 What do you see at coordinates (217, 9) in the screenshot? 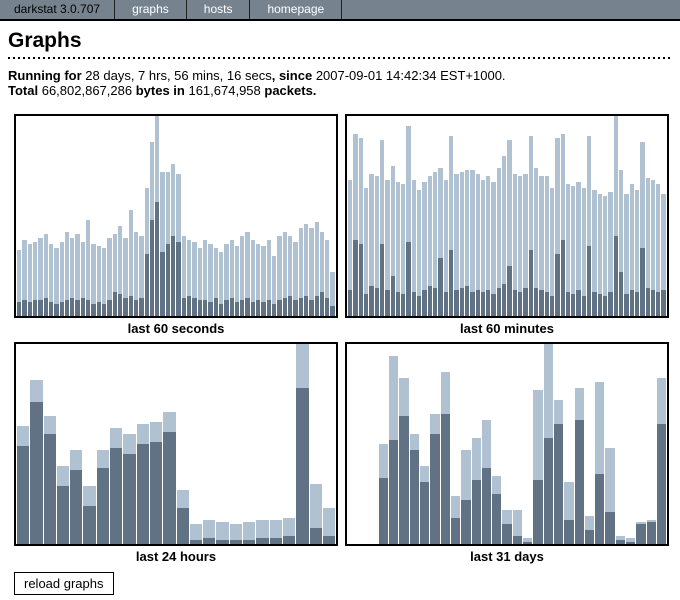
I see `nav-item-hosts: hosts` at bounding box center [217, 9].